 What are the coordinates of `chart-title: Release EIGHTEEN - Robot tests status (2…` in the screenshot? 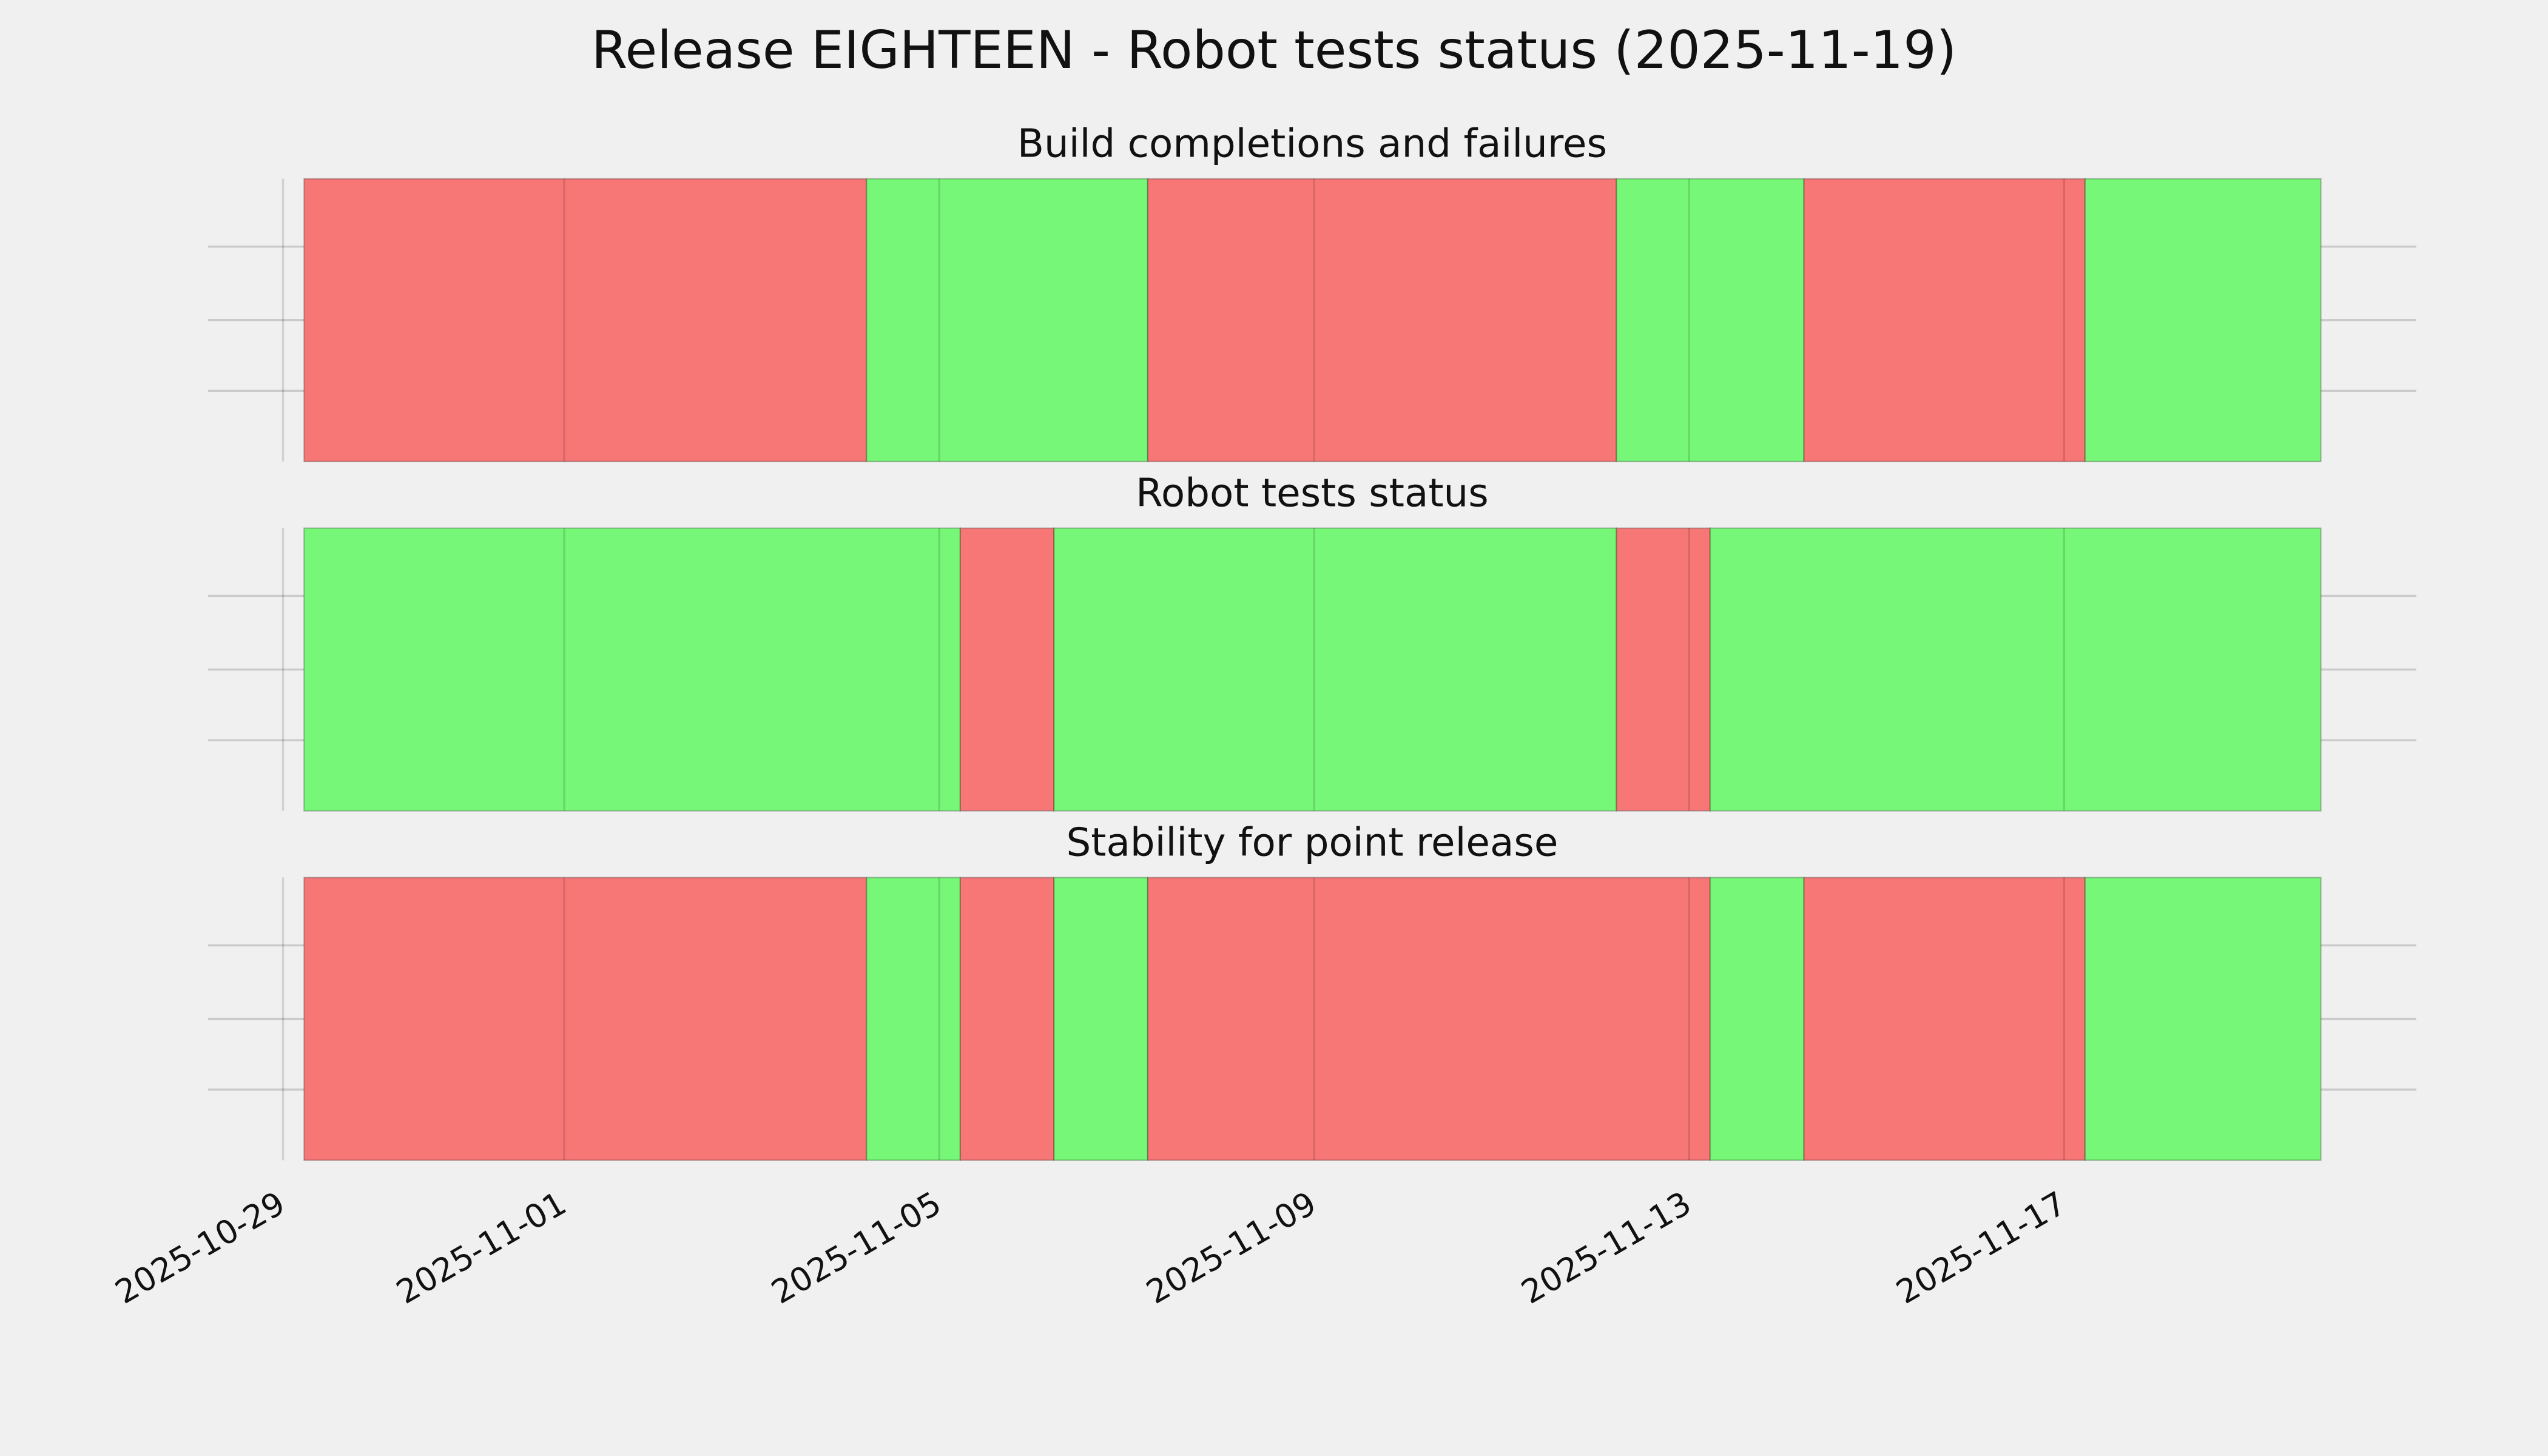 It's located at (1274, 50).